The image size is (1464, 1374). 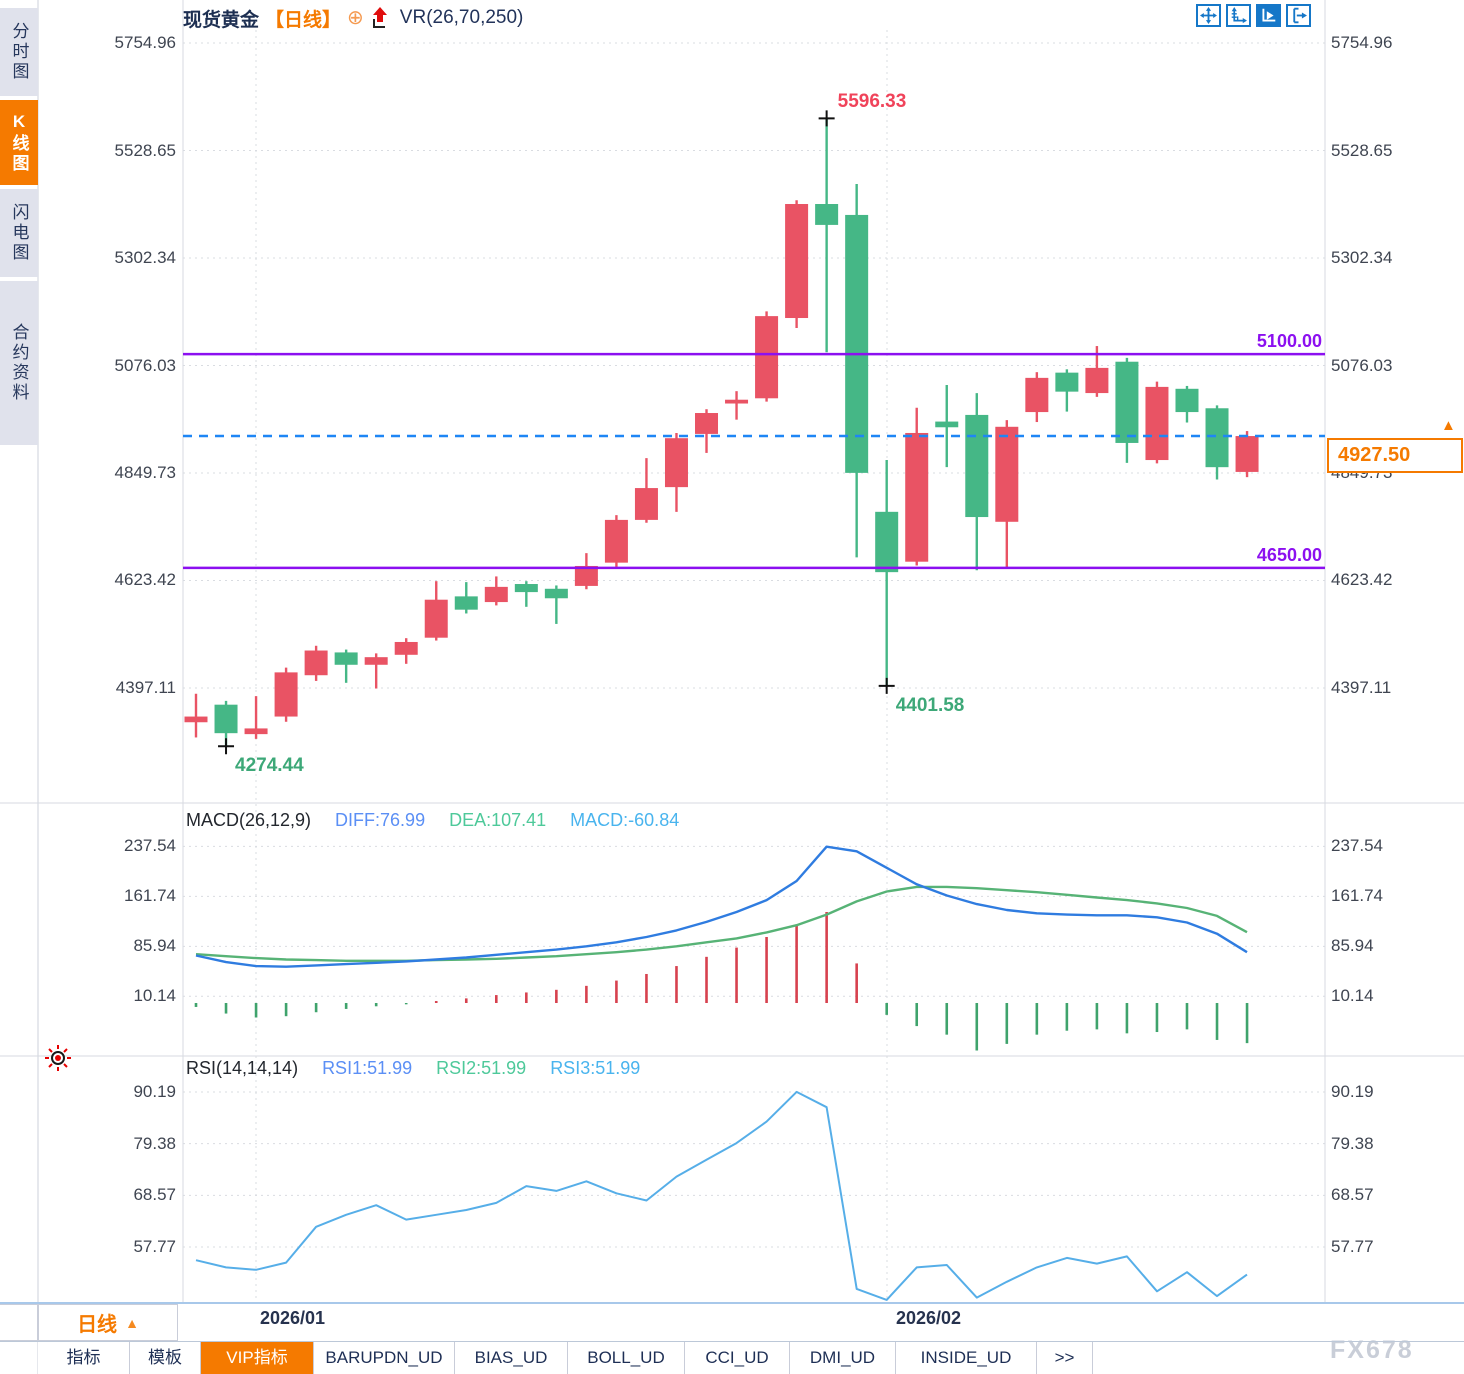 I want to click on support-line-label: 4650.00, so click(x=1289, y=555).